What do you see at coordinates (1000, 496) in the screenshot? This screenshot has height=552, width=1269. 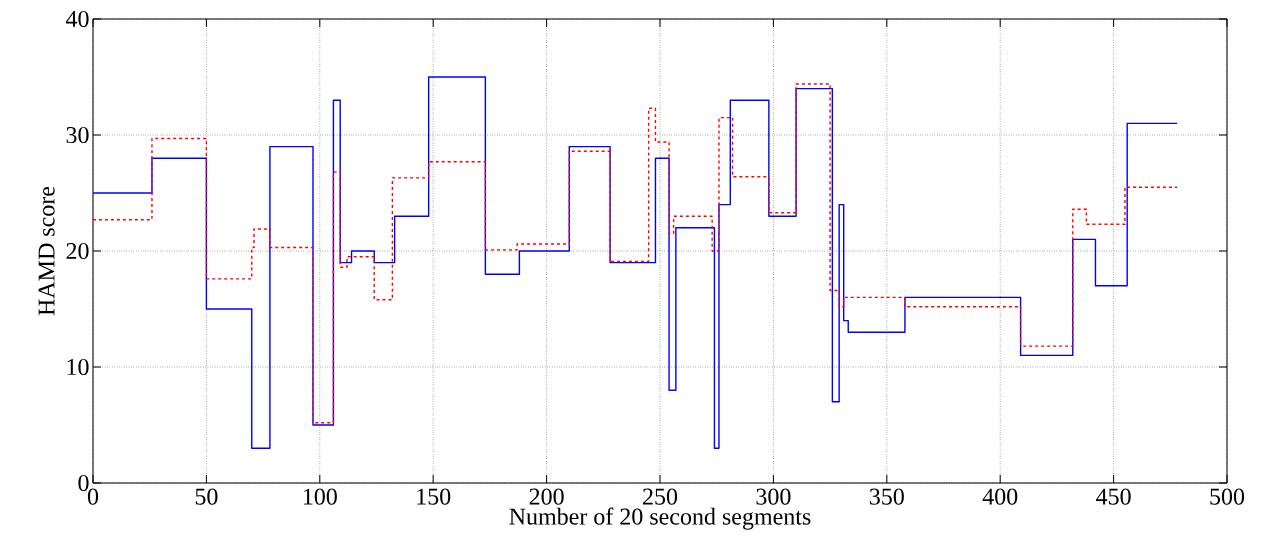 I see `x-tick-label: 400` at bounding box center [1000, 496].